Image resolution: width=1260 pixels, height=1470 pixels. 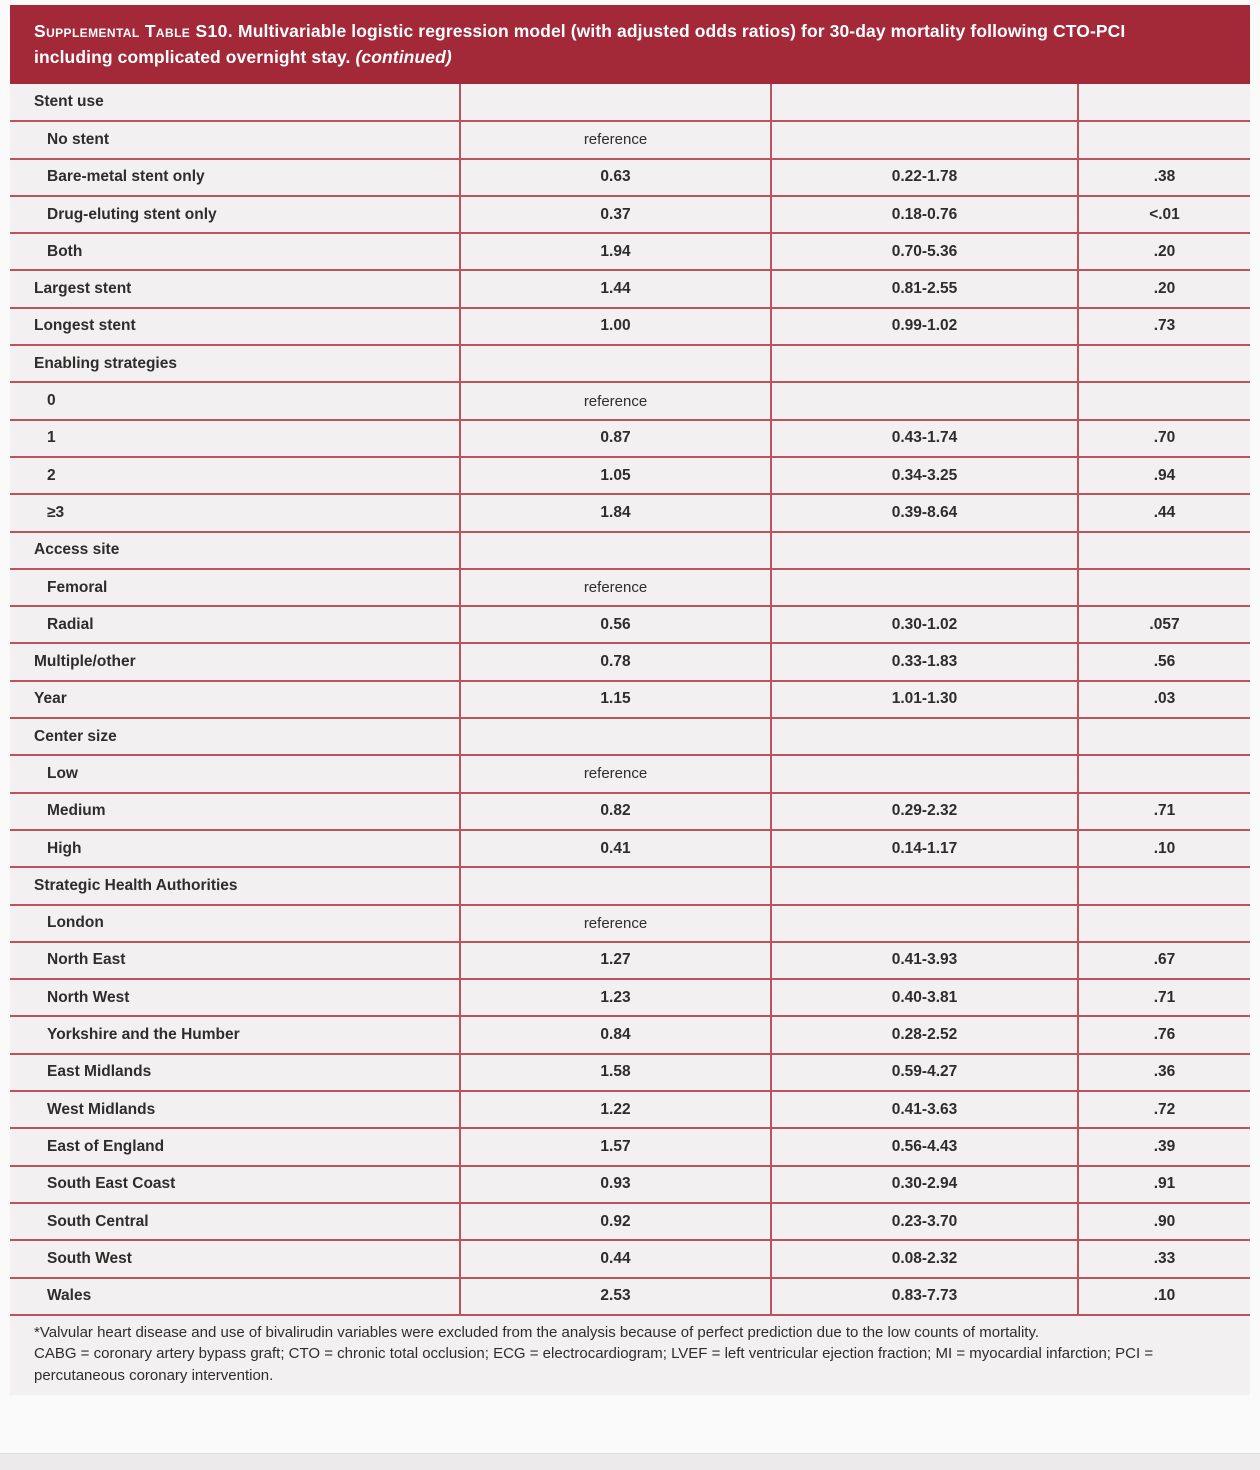 I want to click on odds-ratio-cell: 1.84, so click(x=615, y=513).